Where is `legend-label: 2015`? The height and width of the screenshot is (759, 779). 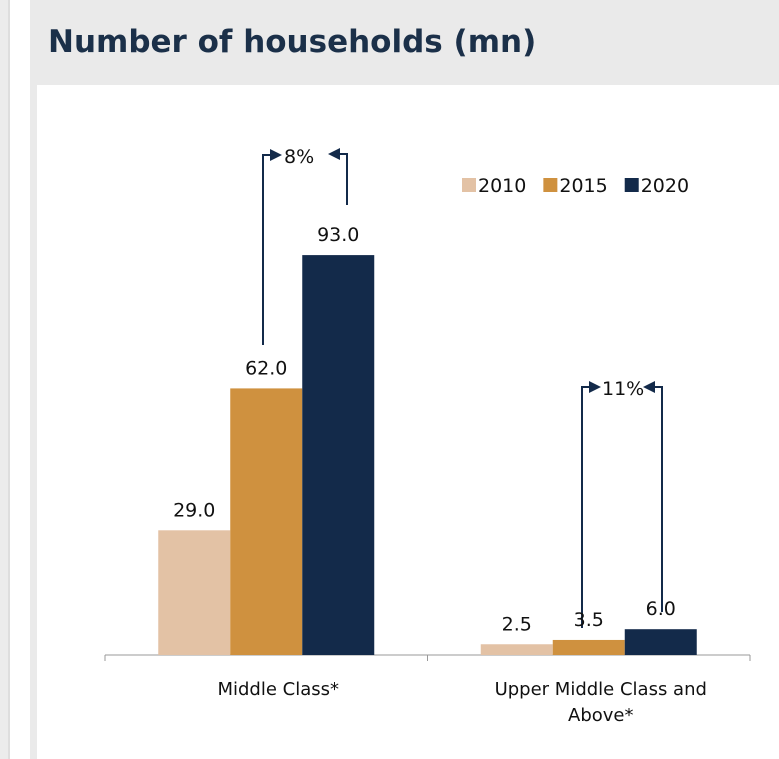 legend-label: 2015 is located at coordinates (583, 186).